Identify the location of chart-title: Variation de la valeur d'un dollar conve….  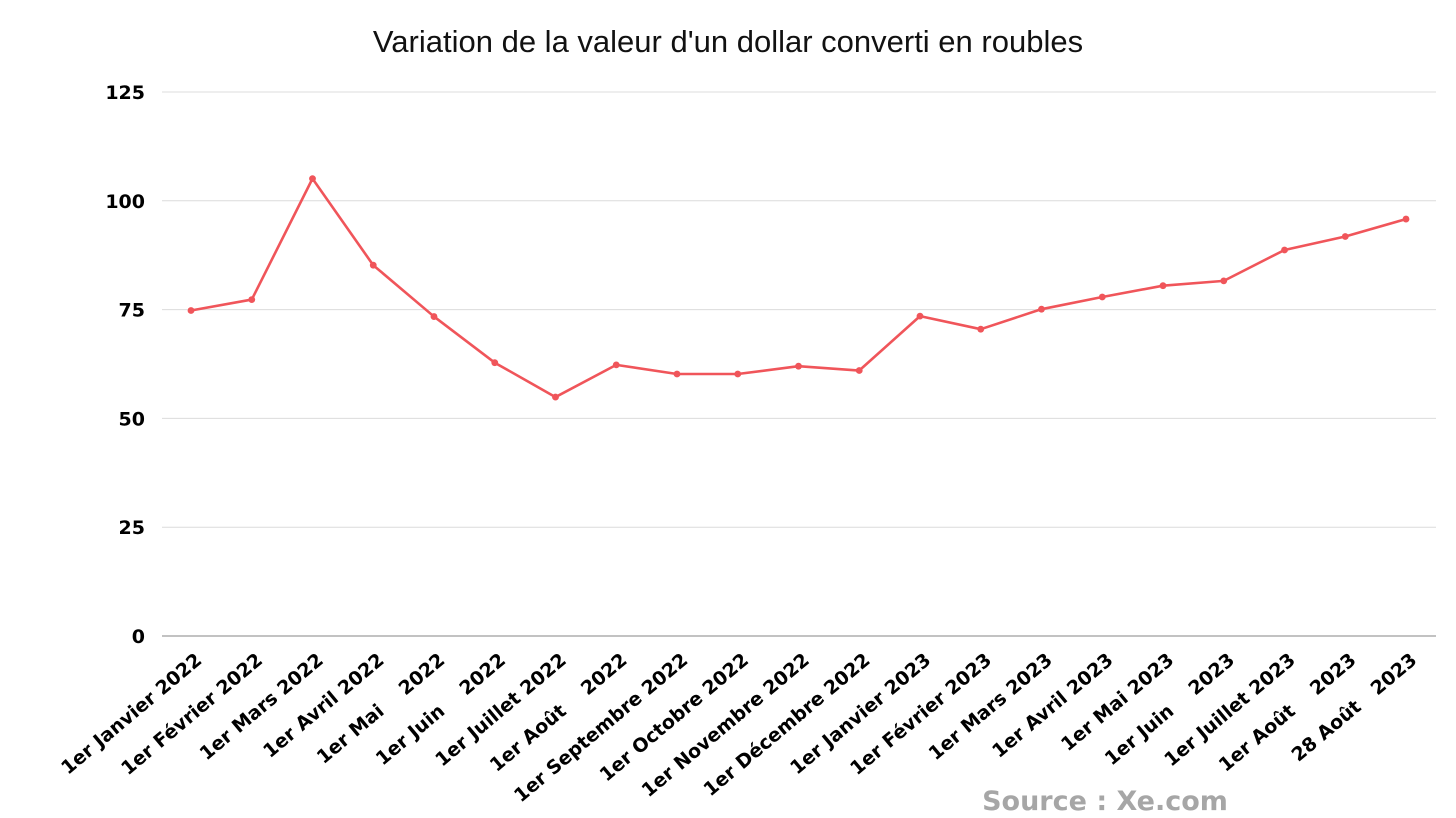
(728, 41).